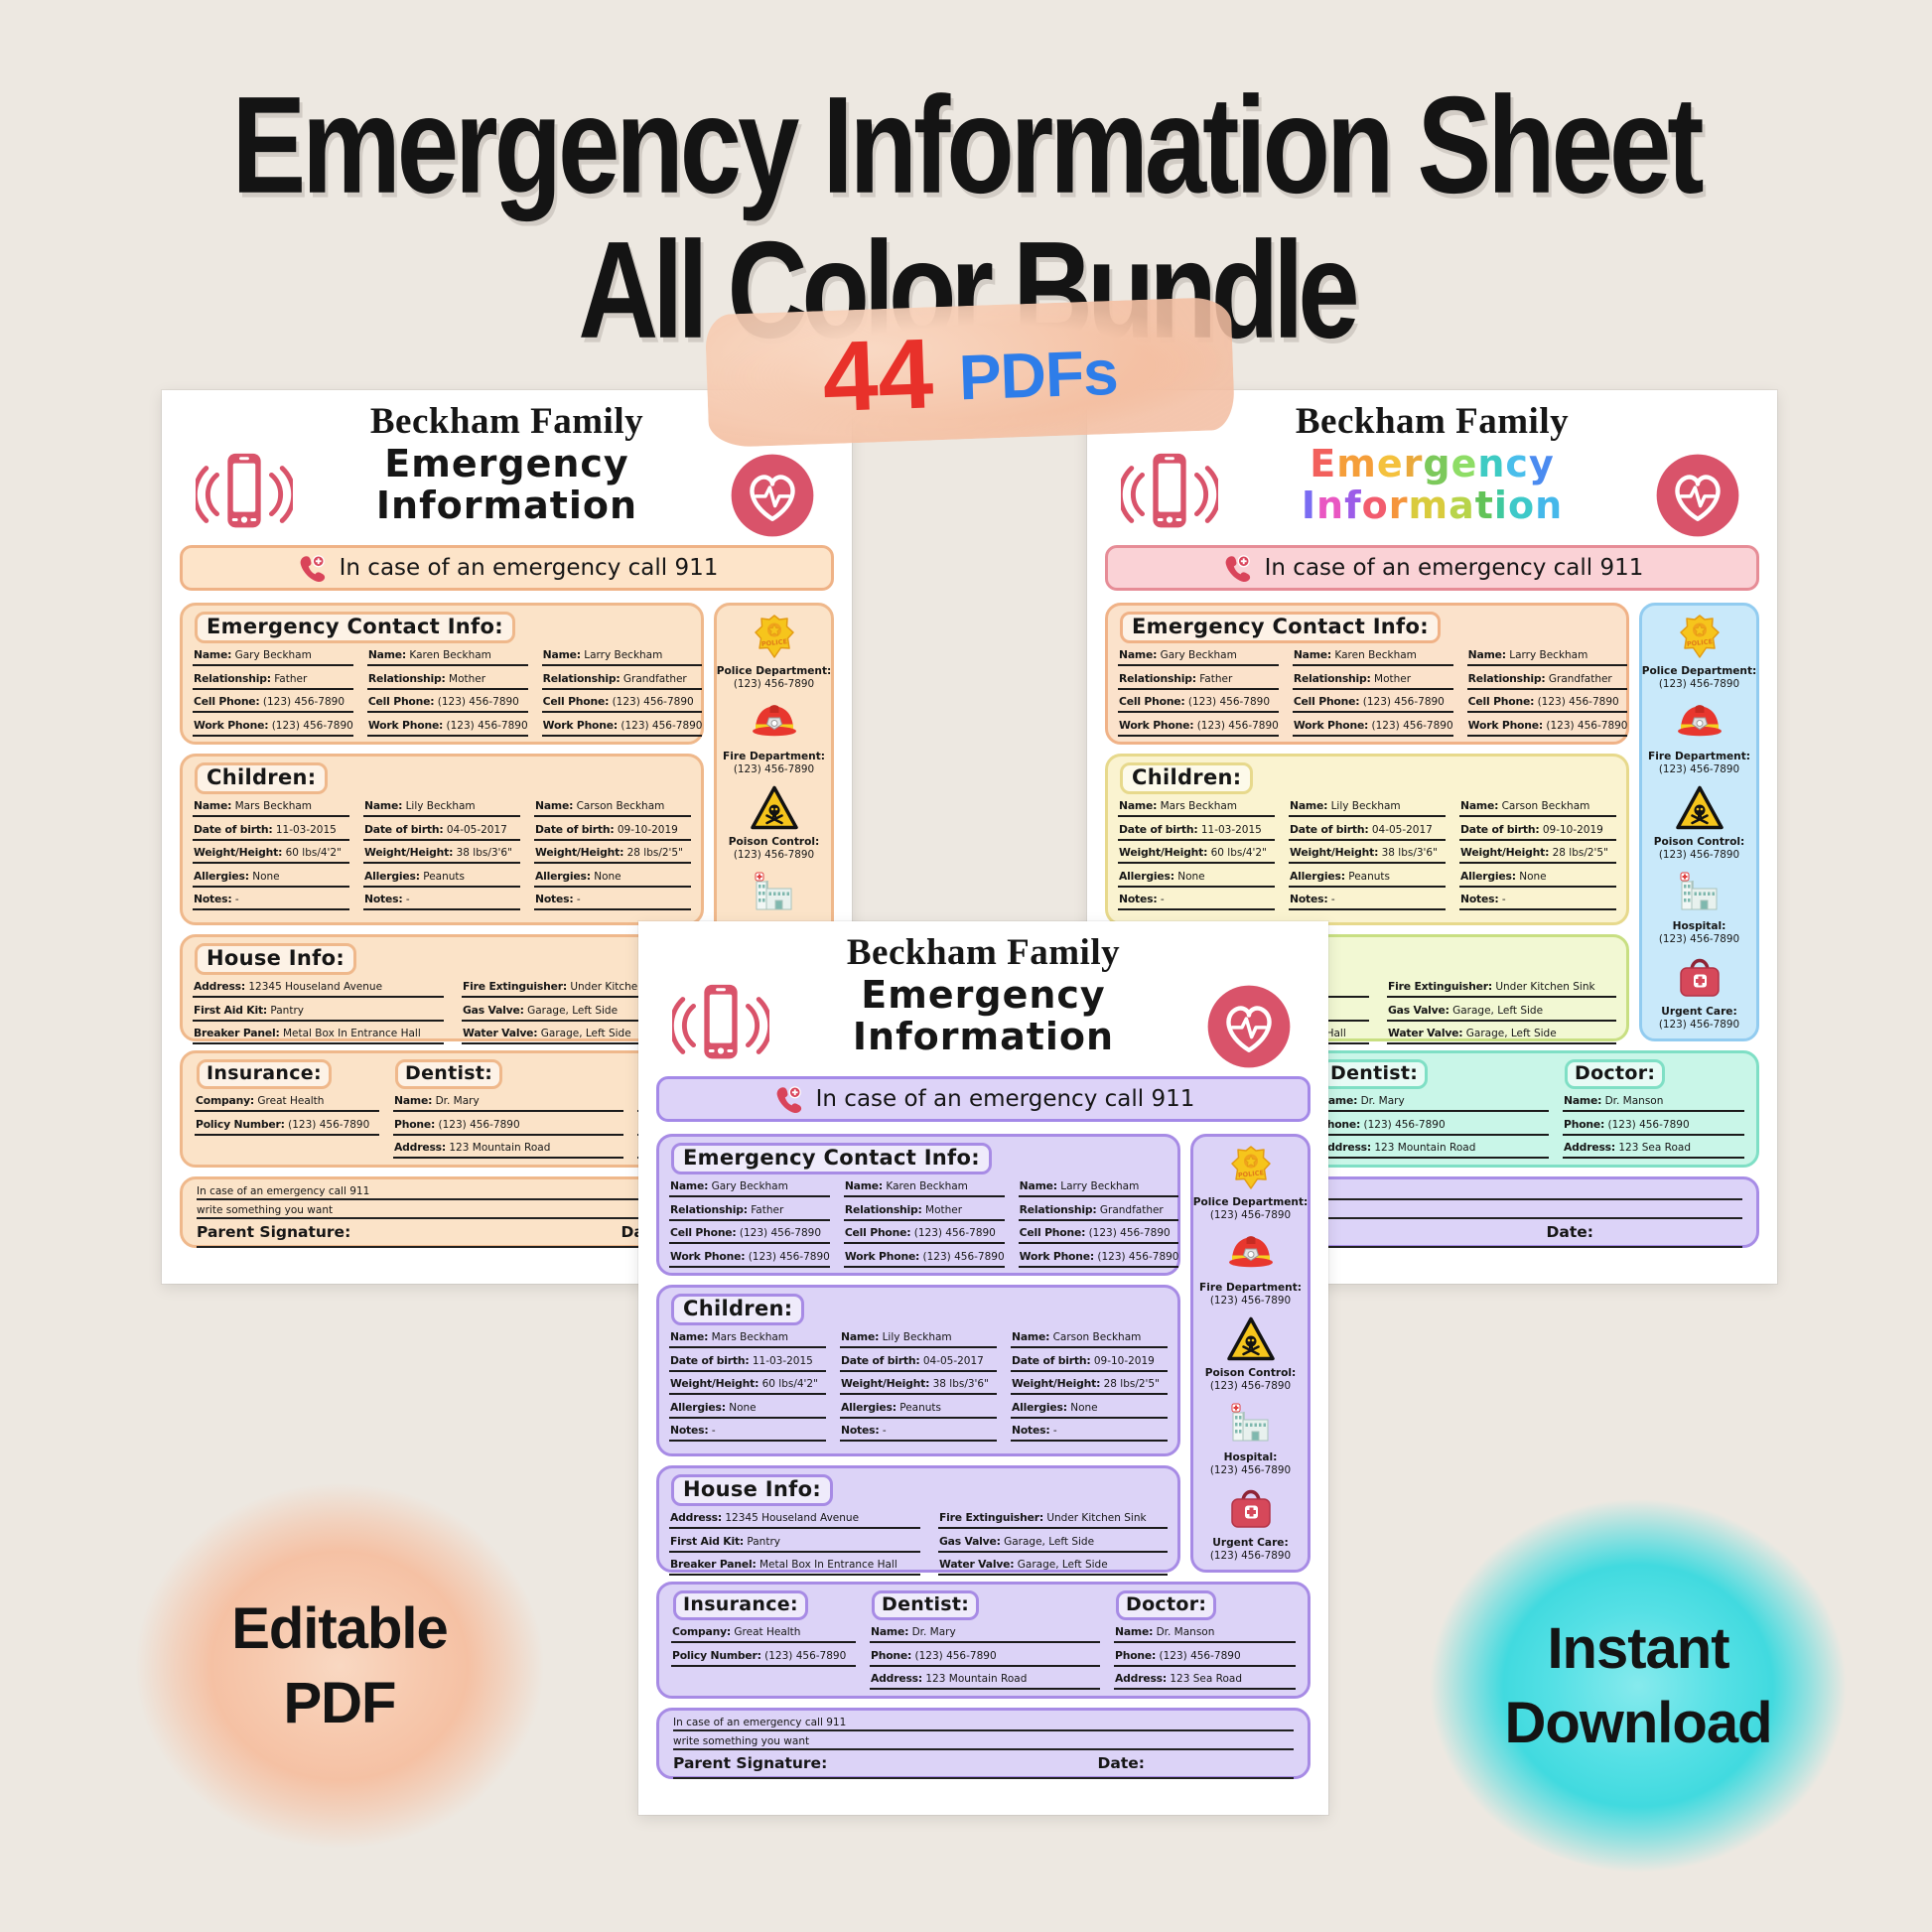  Describe the element at coordinates (1700, 720) in the screenshot. I see `fire-helmet-icon` at that location.